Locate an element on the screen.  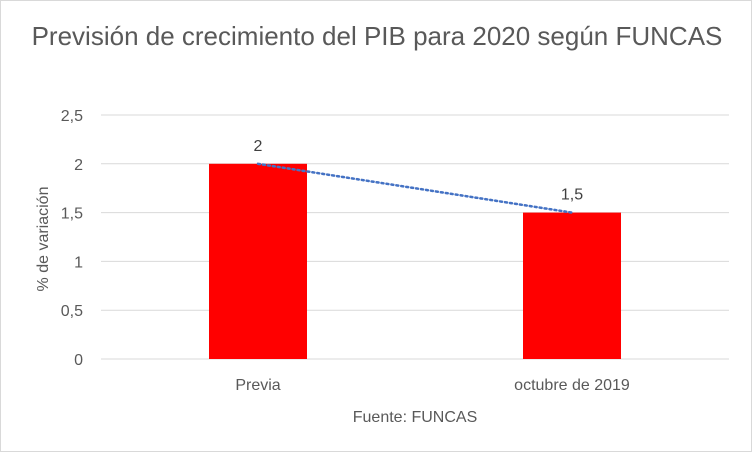
y-tick-label: 2 is located at coordinates (78, 165).